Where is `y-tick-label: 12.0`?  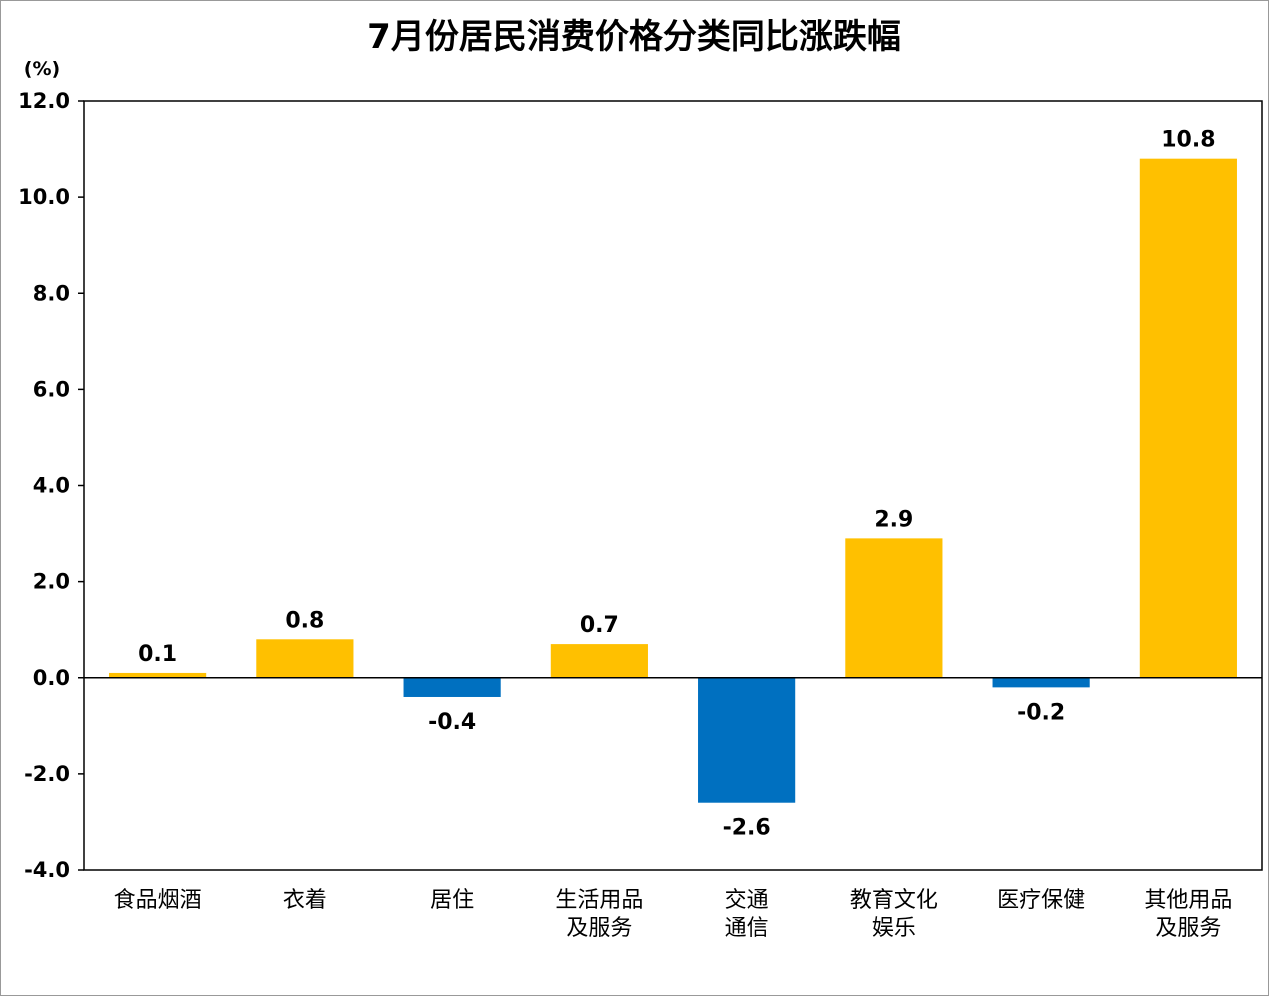
y-tick-label: 12.0 is located at coordinates (44, 101).